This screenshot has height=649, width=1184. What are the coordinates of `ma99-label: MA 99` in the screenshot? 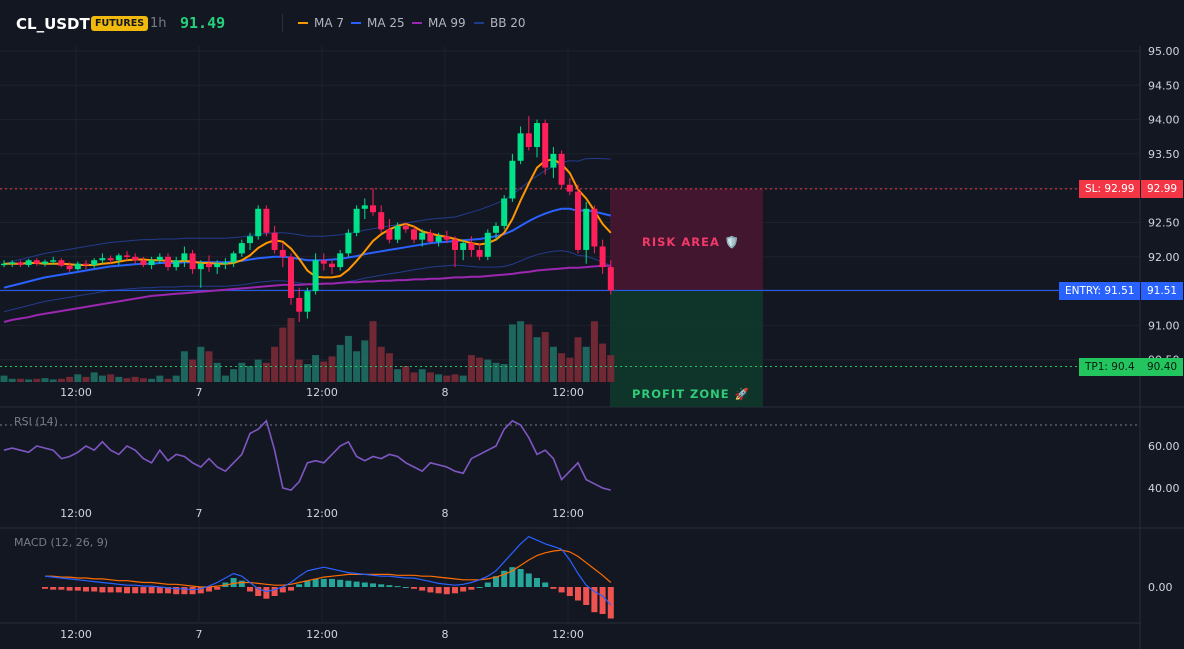 It's located at (447, 23).